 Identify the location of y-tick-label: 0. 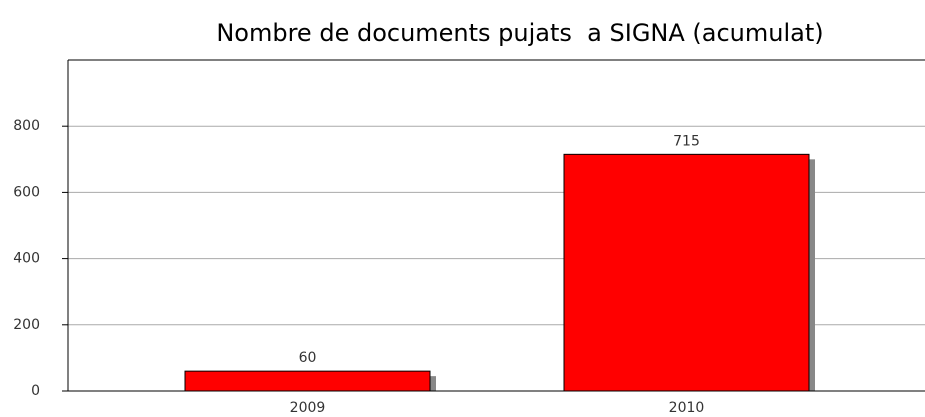
(35, 391).